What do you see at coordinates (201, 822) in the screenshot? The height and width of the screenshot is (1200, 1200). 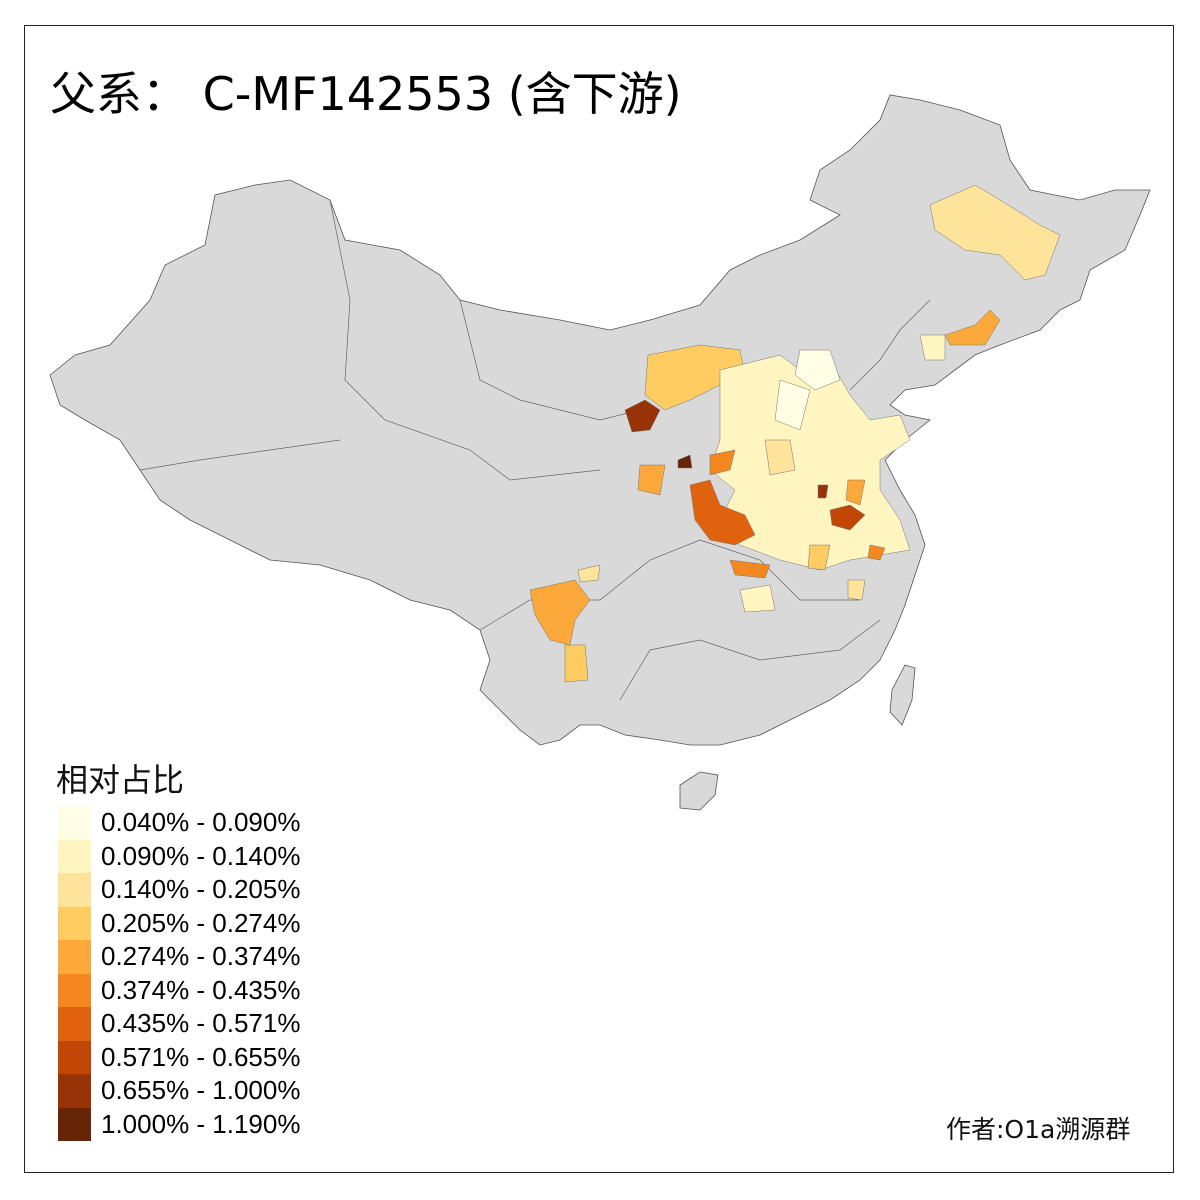 I see `legend-label: 0.040% - 0.090%` at bounding box center [201, 822].